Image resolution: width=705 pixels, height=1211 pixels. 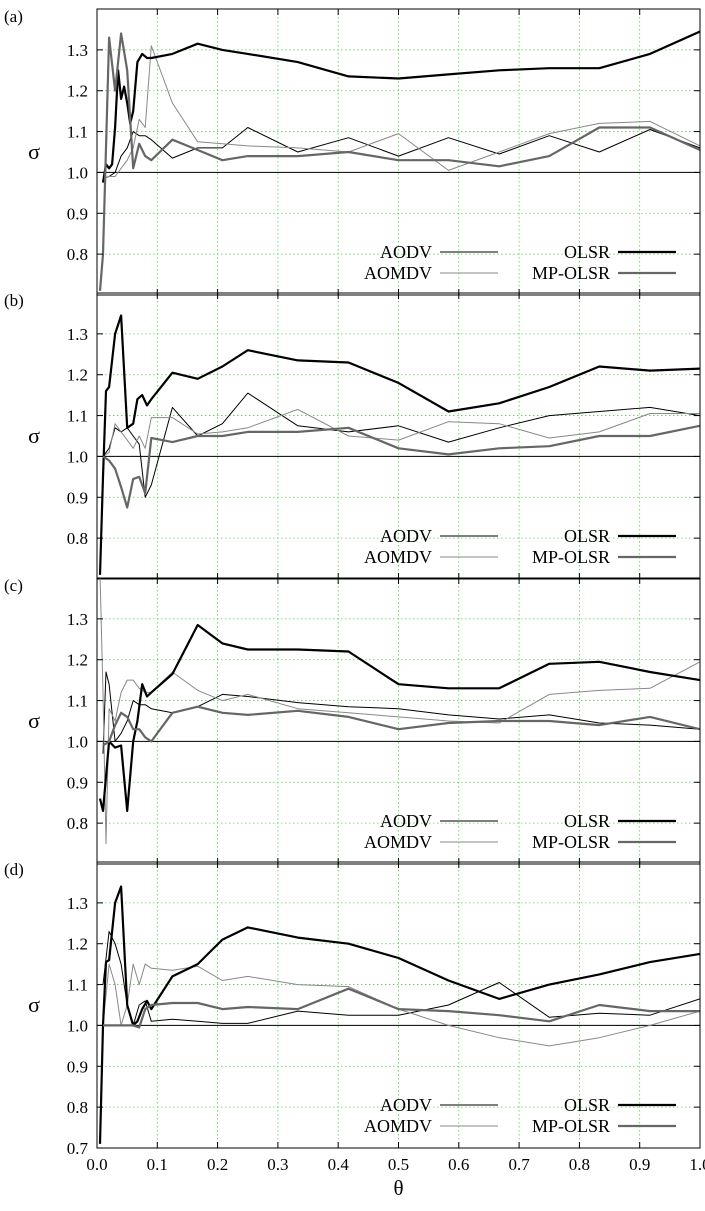 What do you see at coordinates (277, 1164) in the screenshot?
I see `x-tick-label: 0.3` at bounding box center [277, 1164].